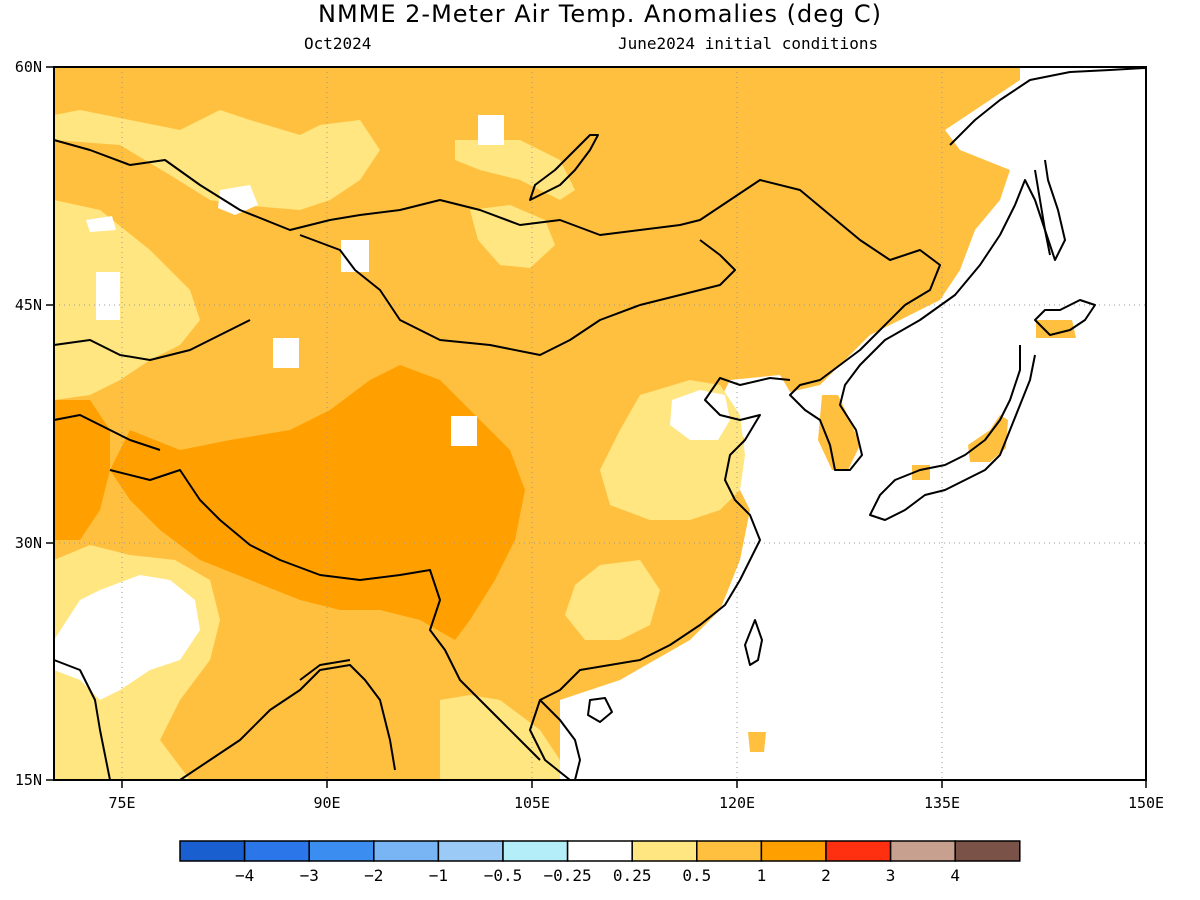 This screenshot has height=900, width=1200. Describe the element at coordinates (217, 160) in the screenshot. I see `anomaly-westsiberia-yellow` at that location.